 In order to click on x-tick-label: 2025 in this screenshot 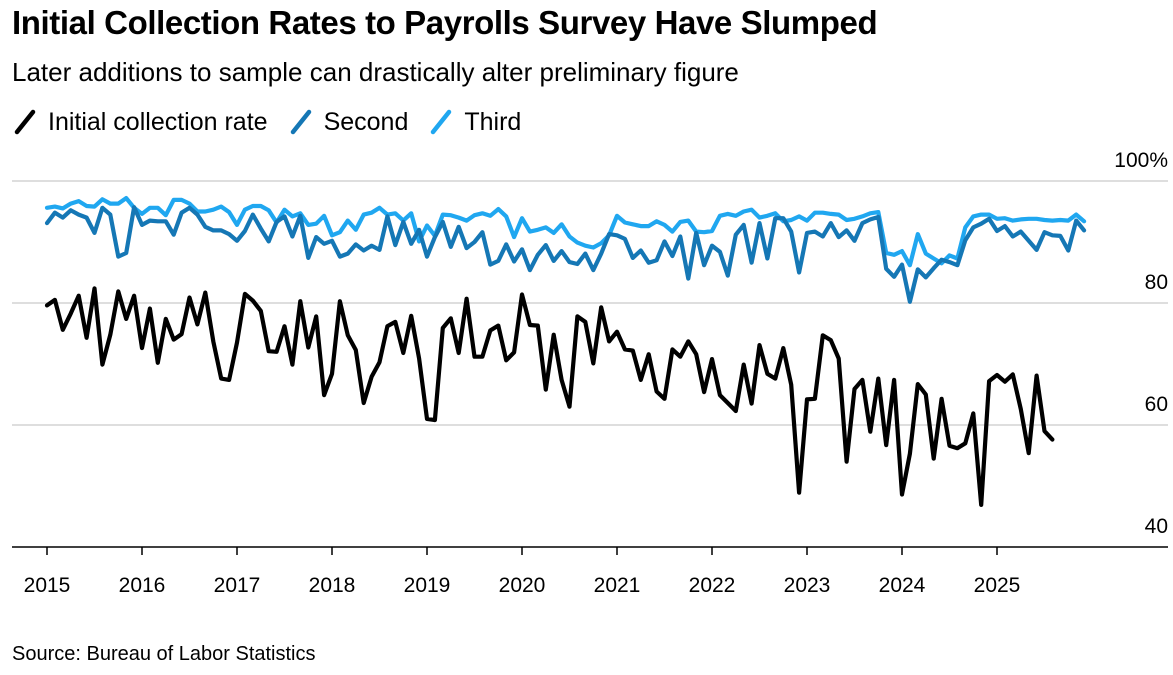, I will do `click(997, 585)`.